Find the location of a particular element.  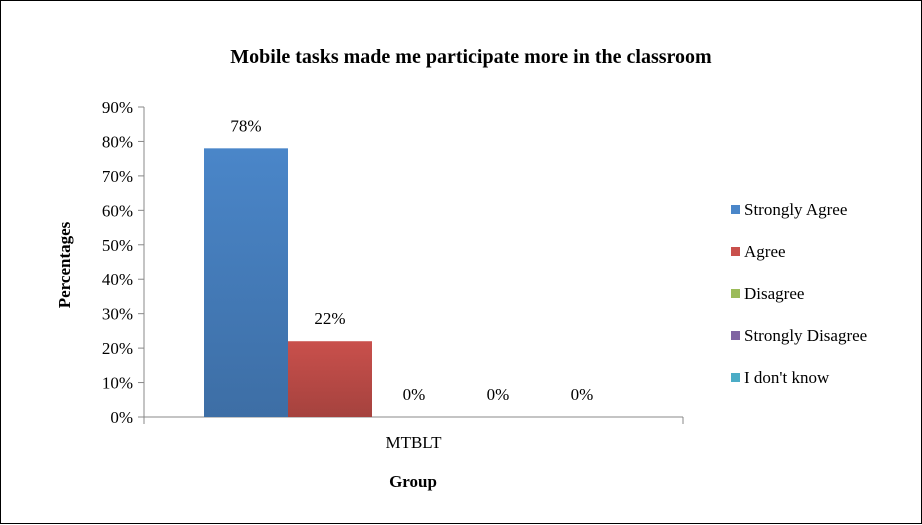

y-tick-label: 90% is located at coordinates (117, 107).